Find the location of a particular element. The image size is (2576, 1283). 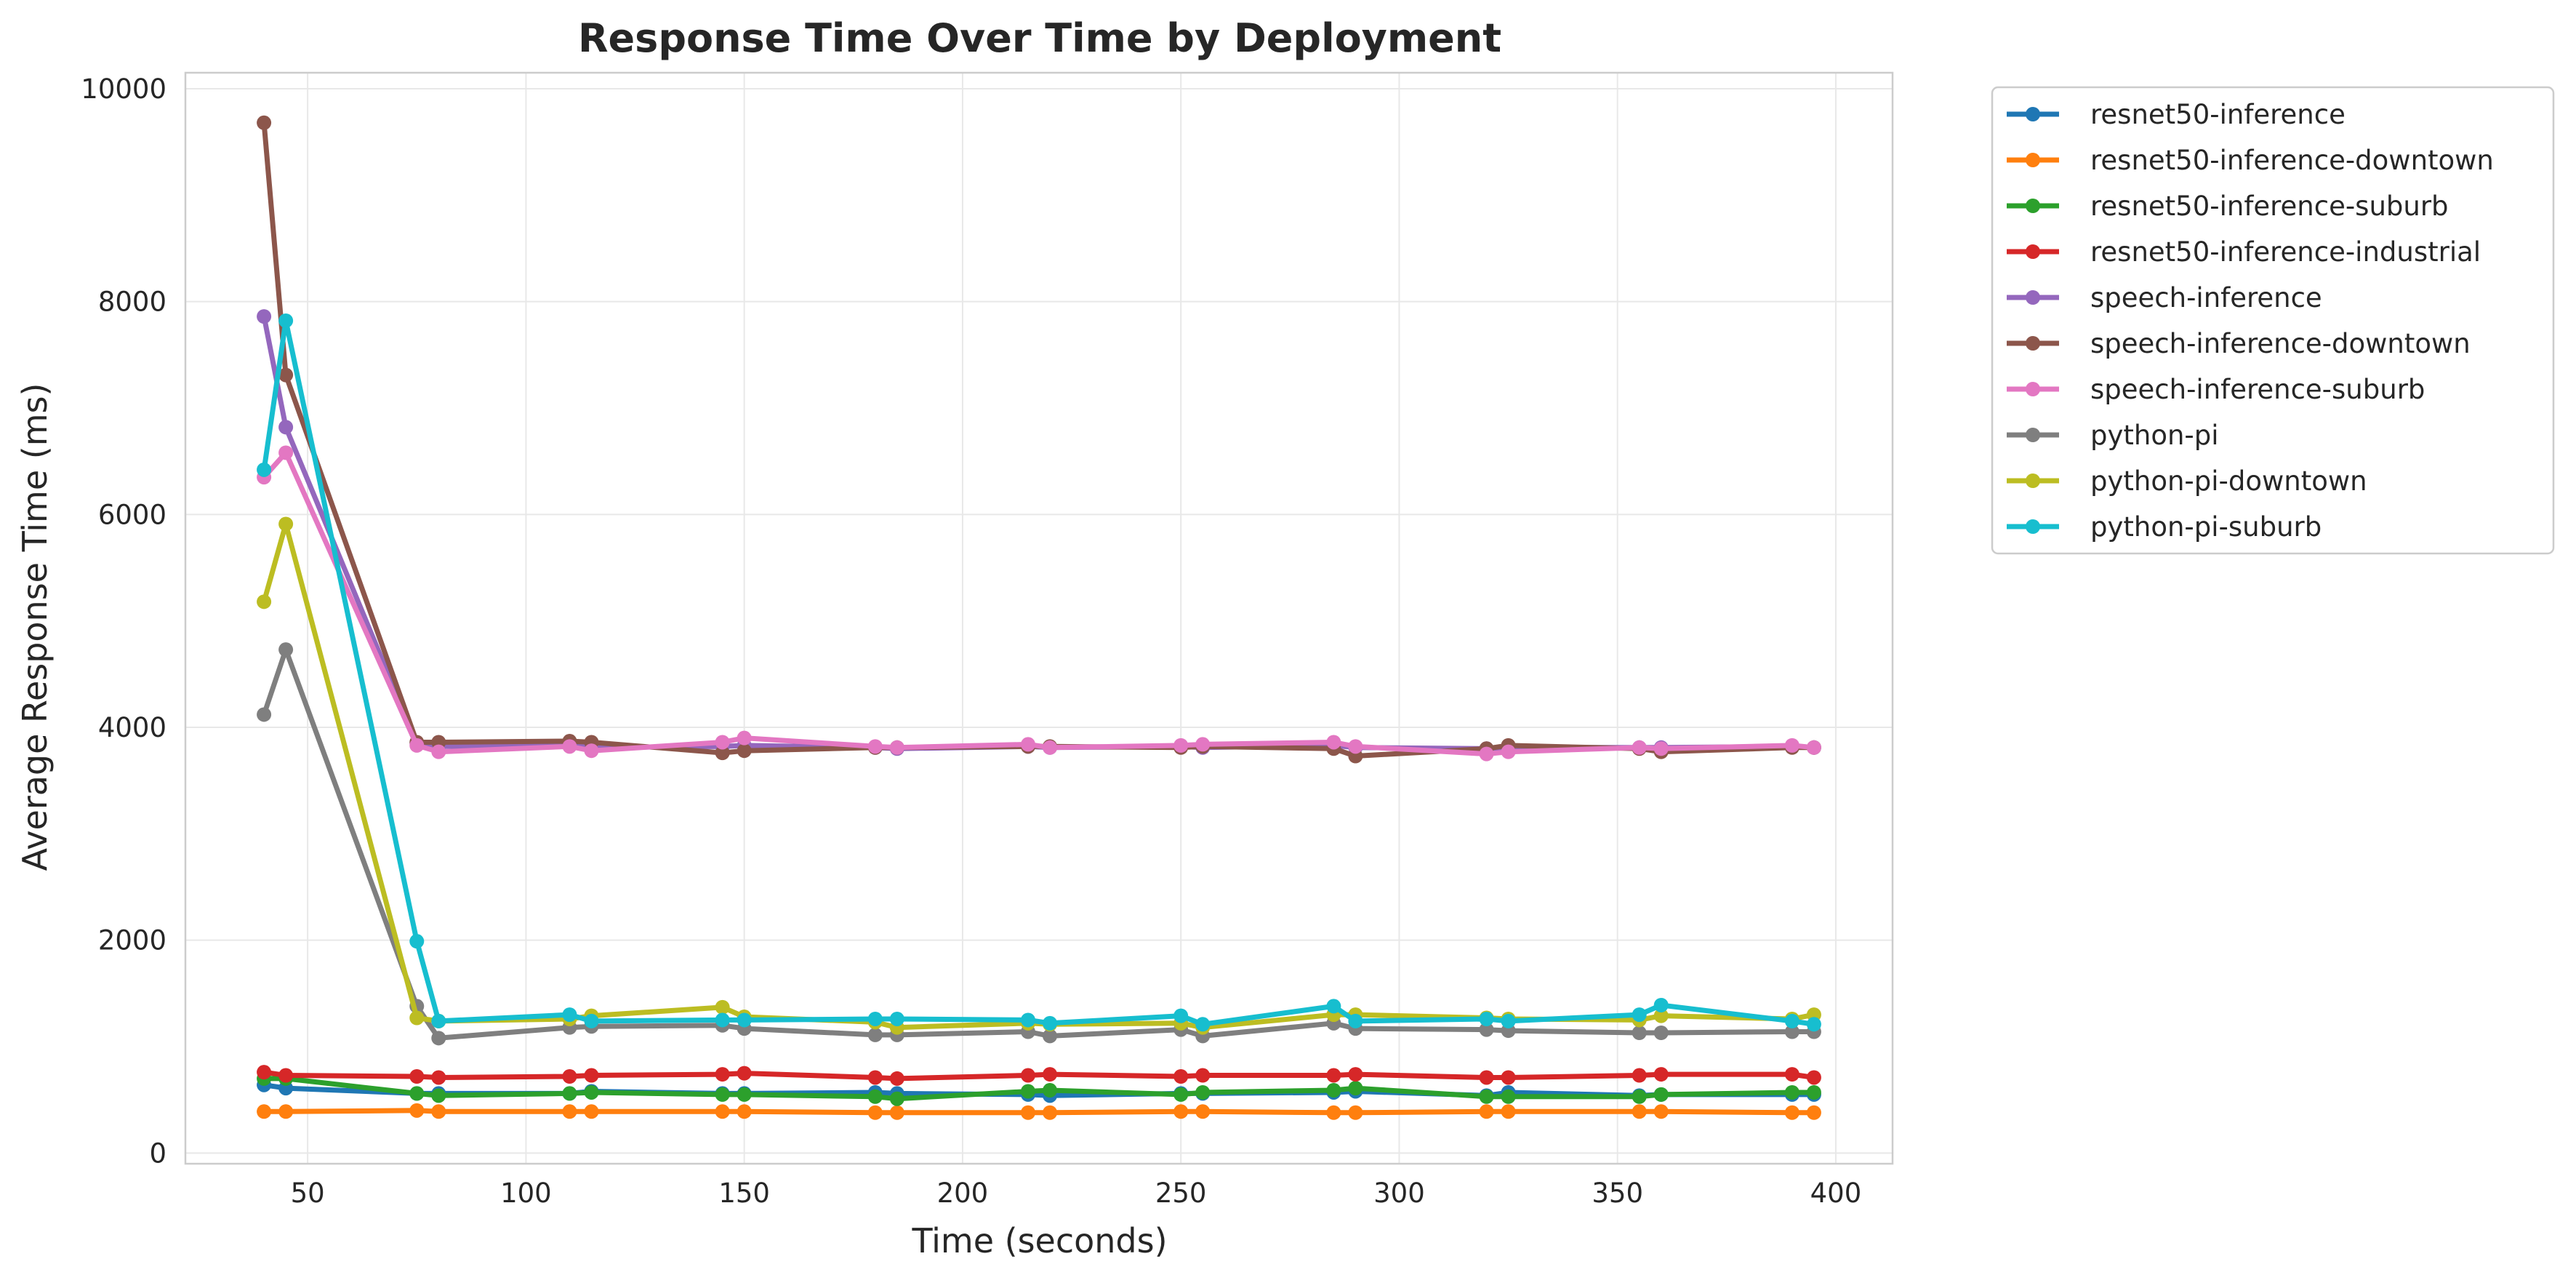

legend-label: speech-inference is located at coordinates (2206, 297).